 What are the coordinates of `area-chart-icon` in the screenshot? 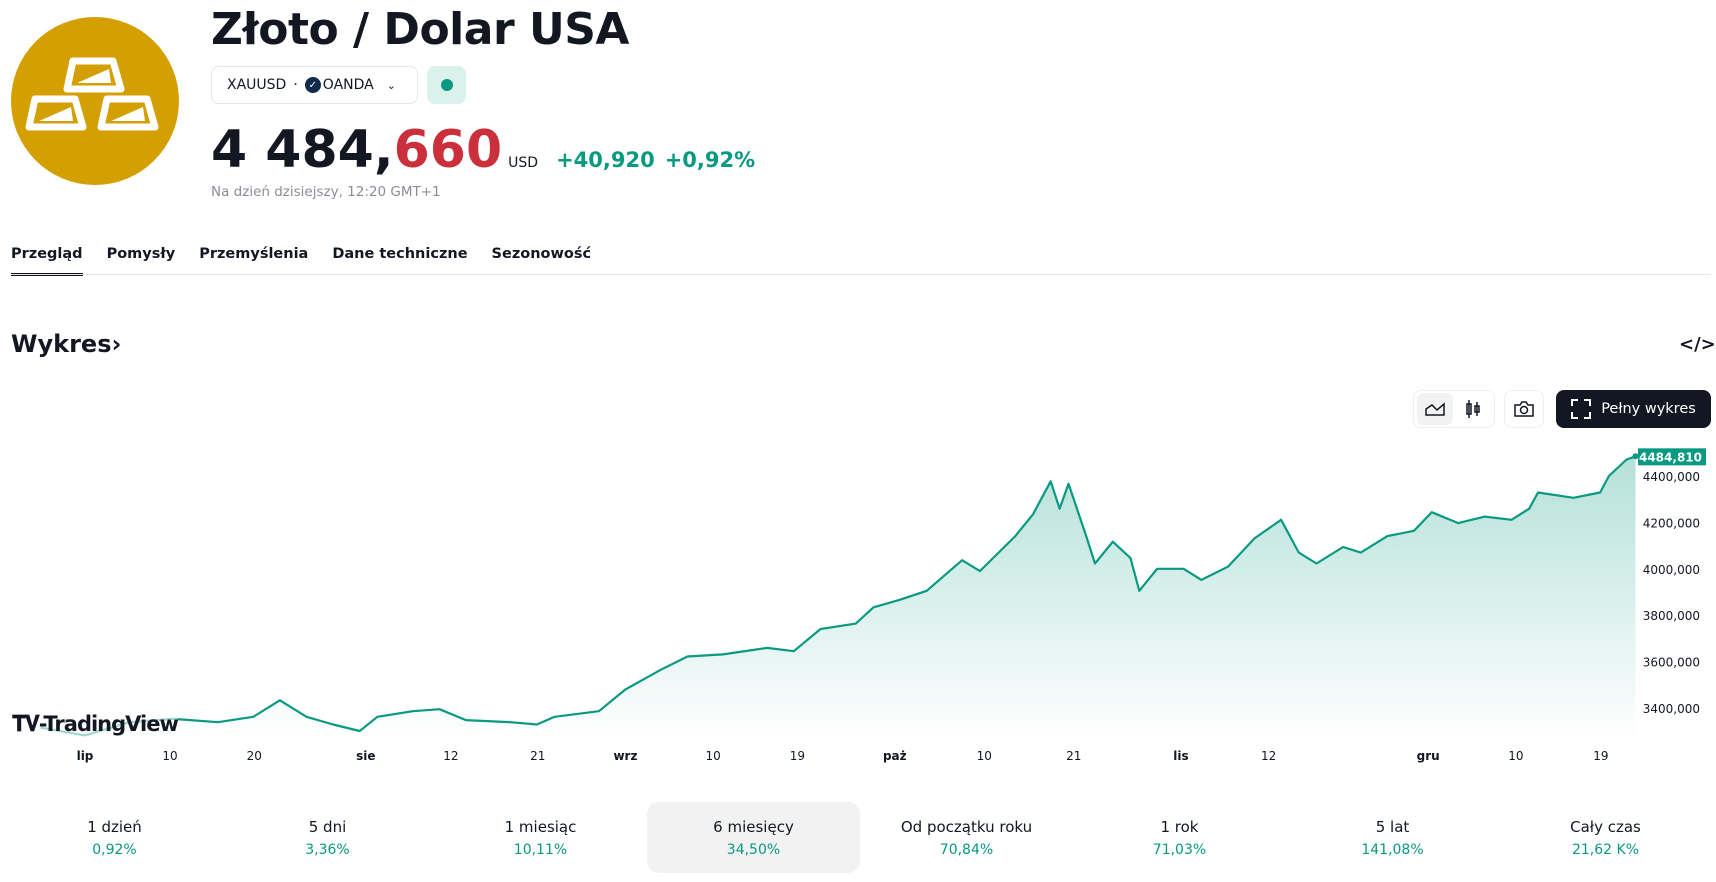 It's located at (1435, 409).